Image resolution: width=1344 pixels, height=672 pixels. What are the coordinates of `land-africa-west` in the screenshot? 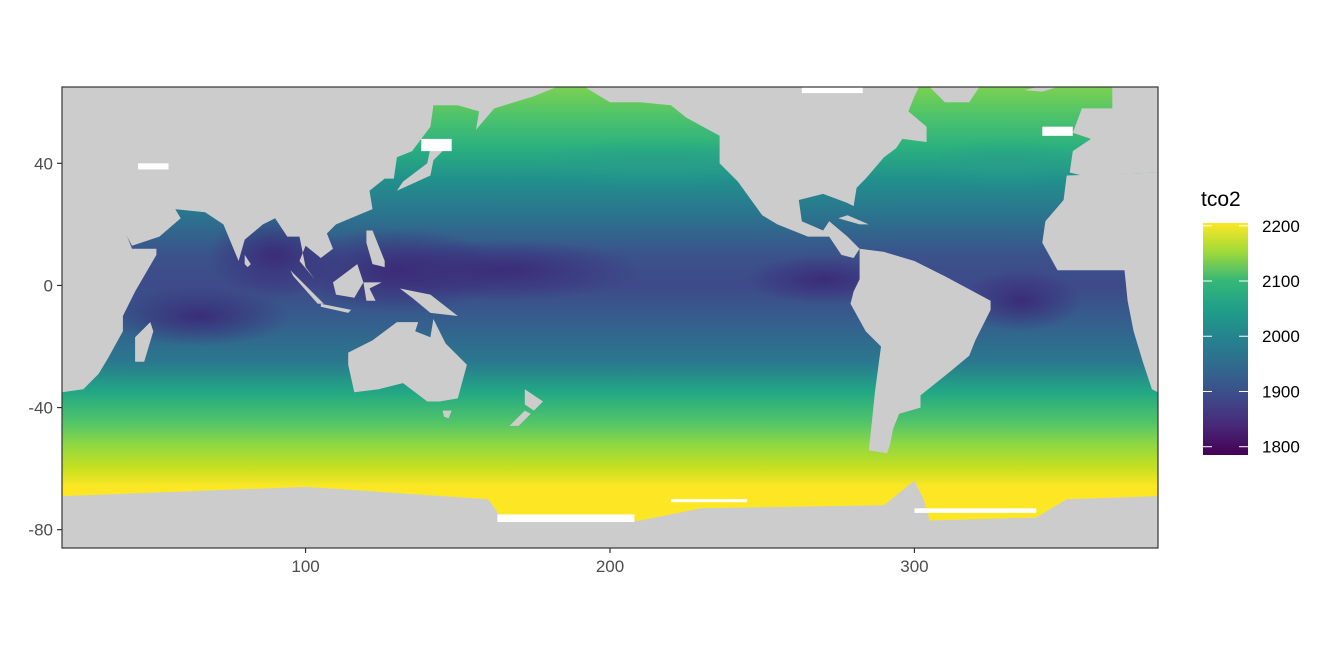 It's located at (109, 282).